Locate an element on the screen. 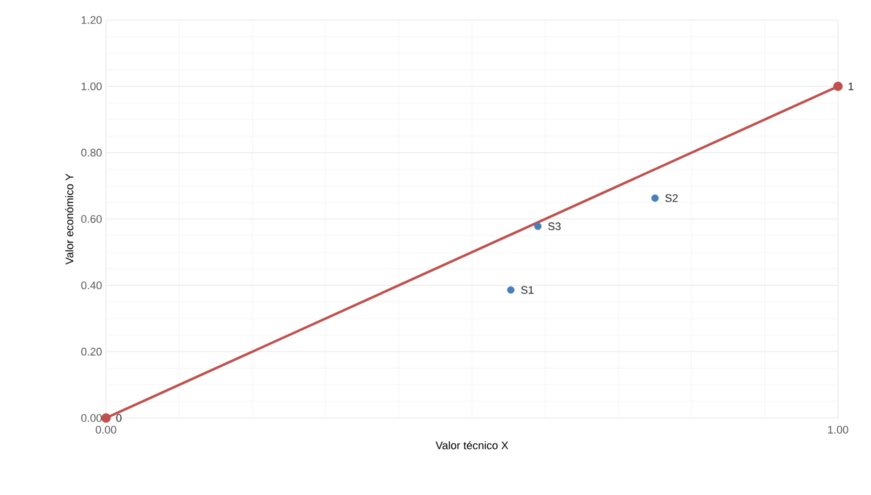  annotation: S3 is located at coordinates (554, 226).